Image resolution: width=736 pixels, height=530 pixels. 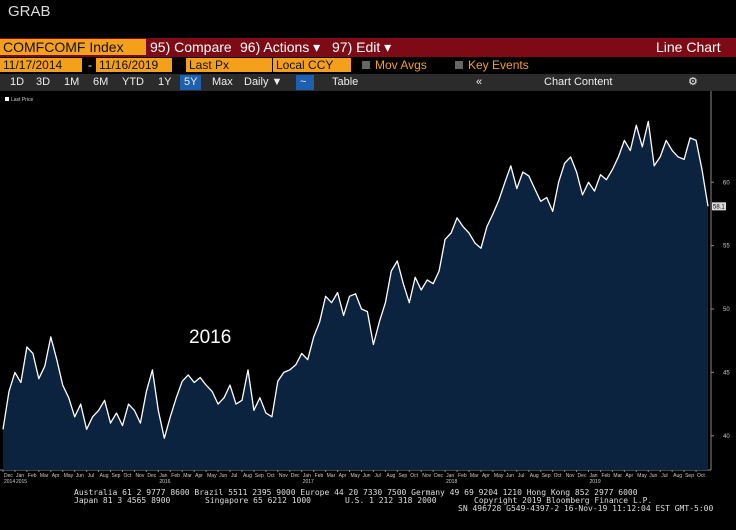 I want to click on period-button: 1Y, so click(x=165, y=82).